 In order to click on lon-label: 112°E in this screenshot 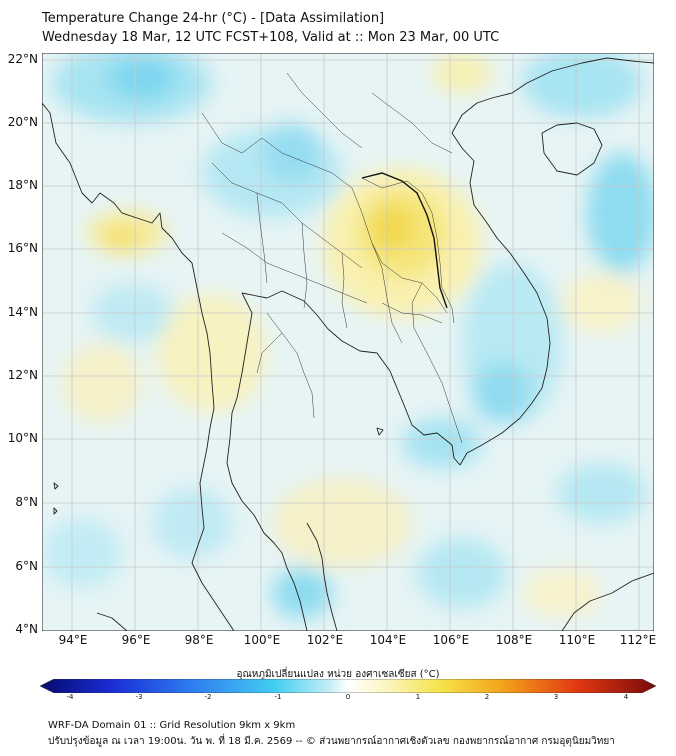, I will do `click(638, 640)`.